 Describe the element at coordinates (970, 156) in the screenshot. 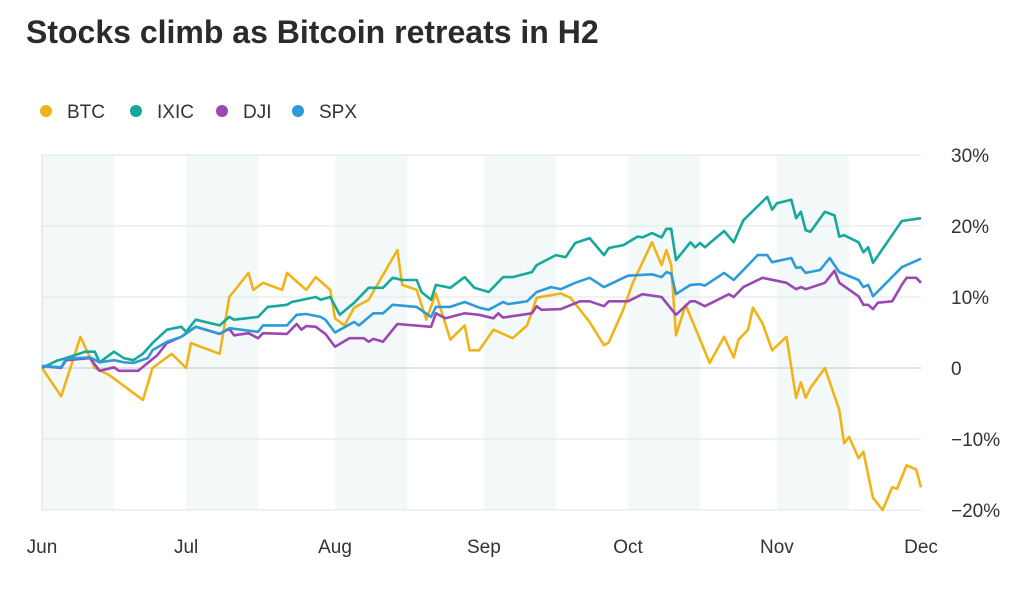

I see `y-tick-label: 30%` at that location.